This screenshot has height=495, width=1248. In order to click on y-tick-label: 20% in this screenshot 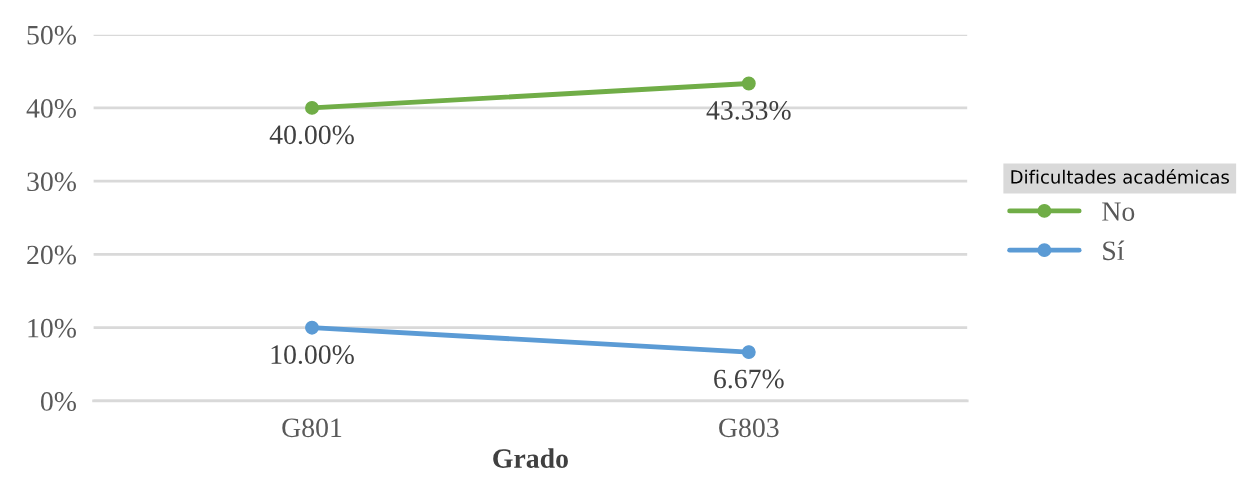, I will do `click(51, 255)`.